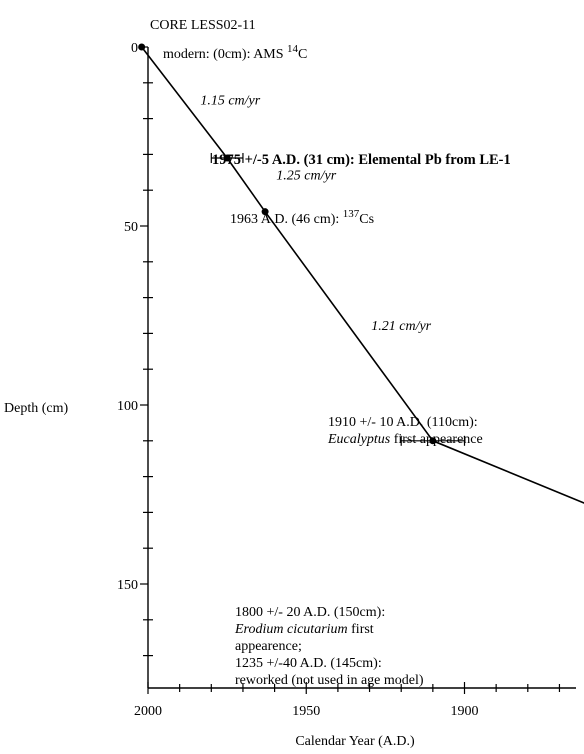 This screenshot has height=754, width=584. Describe the element at coordinates (302, 217) in the screenshot. I see `annotation-cs: 1963 A.D. (46 cm): 137Cs` at that location.